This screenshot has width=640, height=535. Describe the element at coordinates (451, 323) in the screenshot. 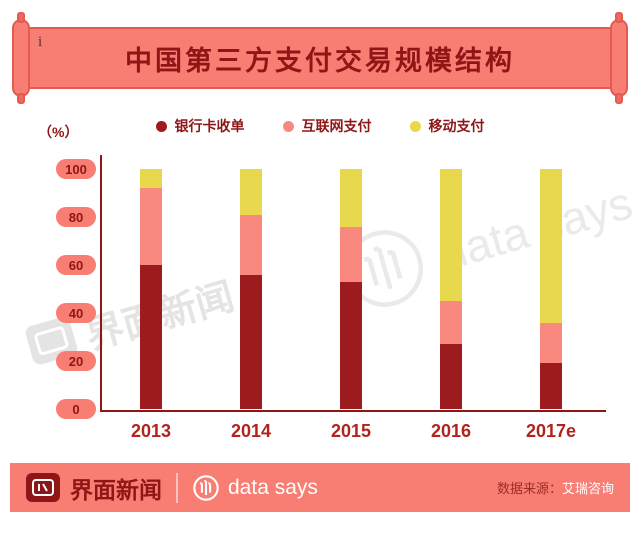

I see `bar-segment-2016-互联网支付` at that location.